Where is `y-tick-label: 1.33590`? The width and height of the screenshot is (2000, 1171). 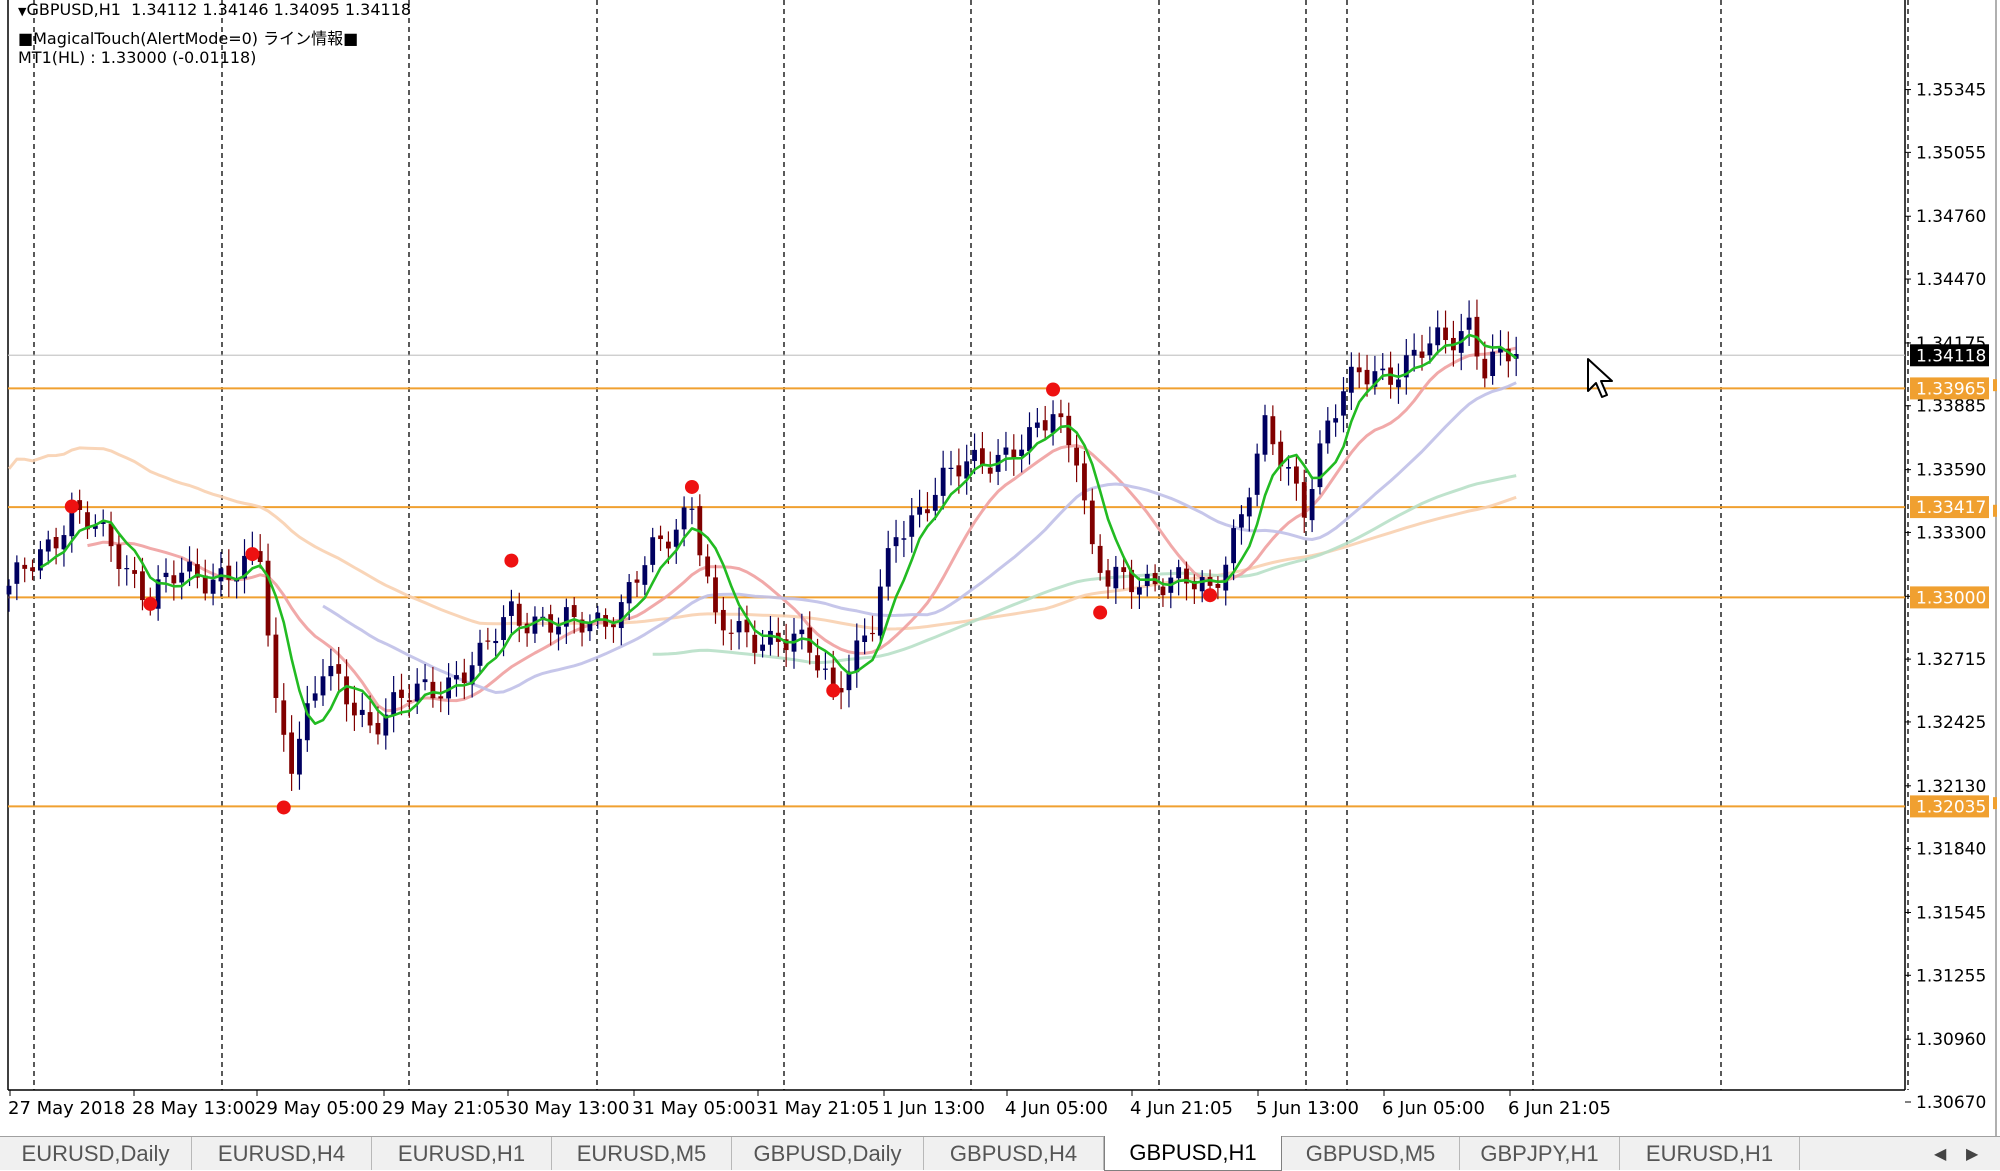
y-tick-label: 1.33590 is located at coordinates (1951, 471).